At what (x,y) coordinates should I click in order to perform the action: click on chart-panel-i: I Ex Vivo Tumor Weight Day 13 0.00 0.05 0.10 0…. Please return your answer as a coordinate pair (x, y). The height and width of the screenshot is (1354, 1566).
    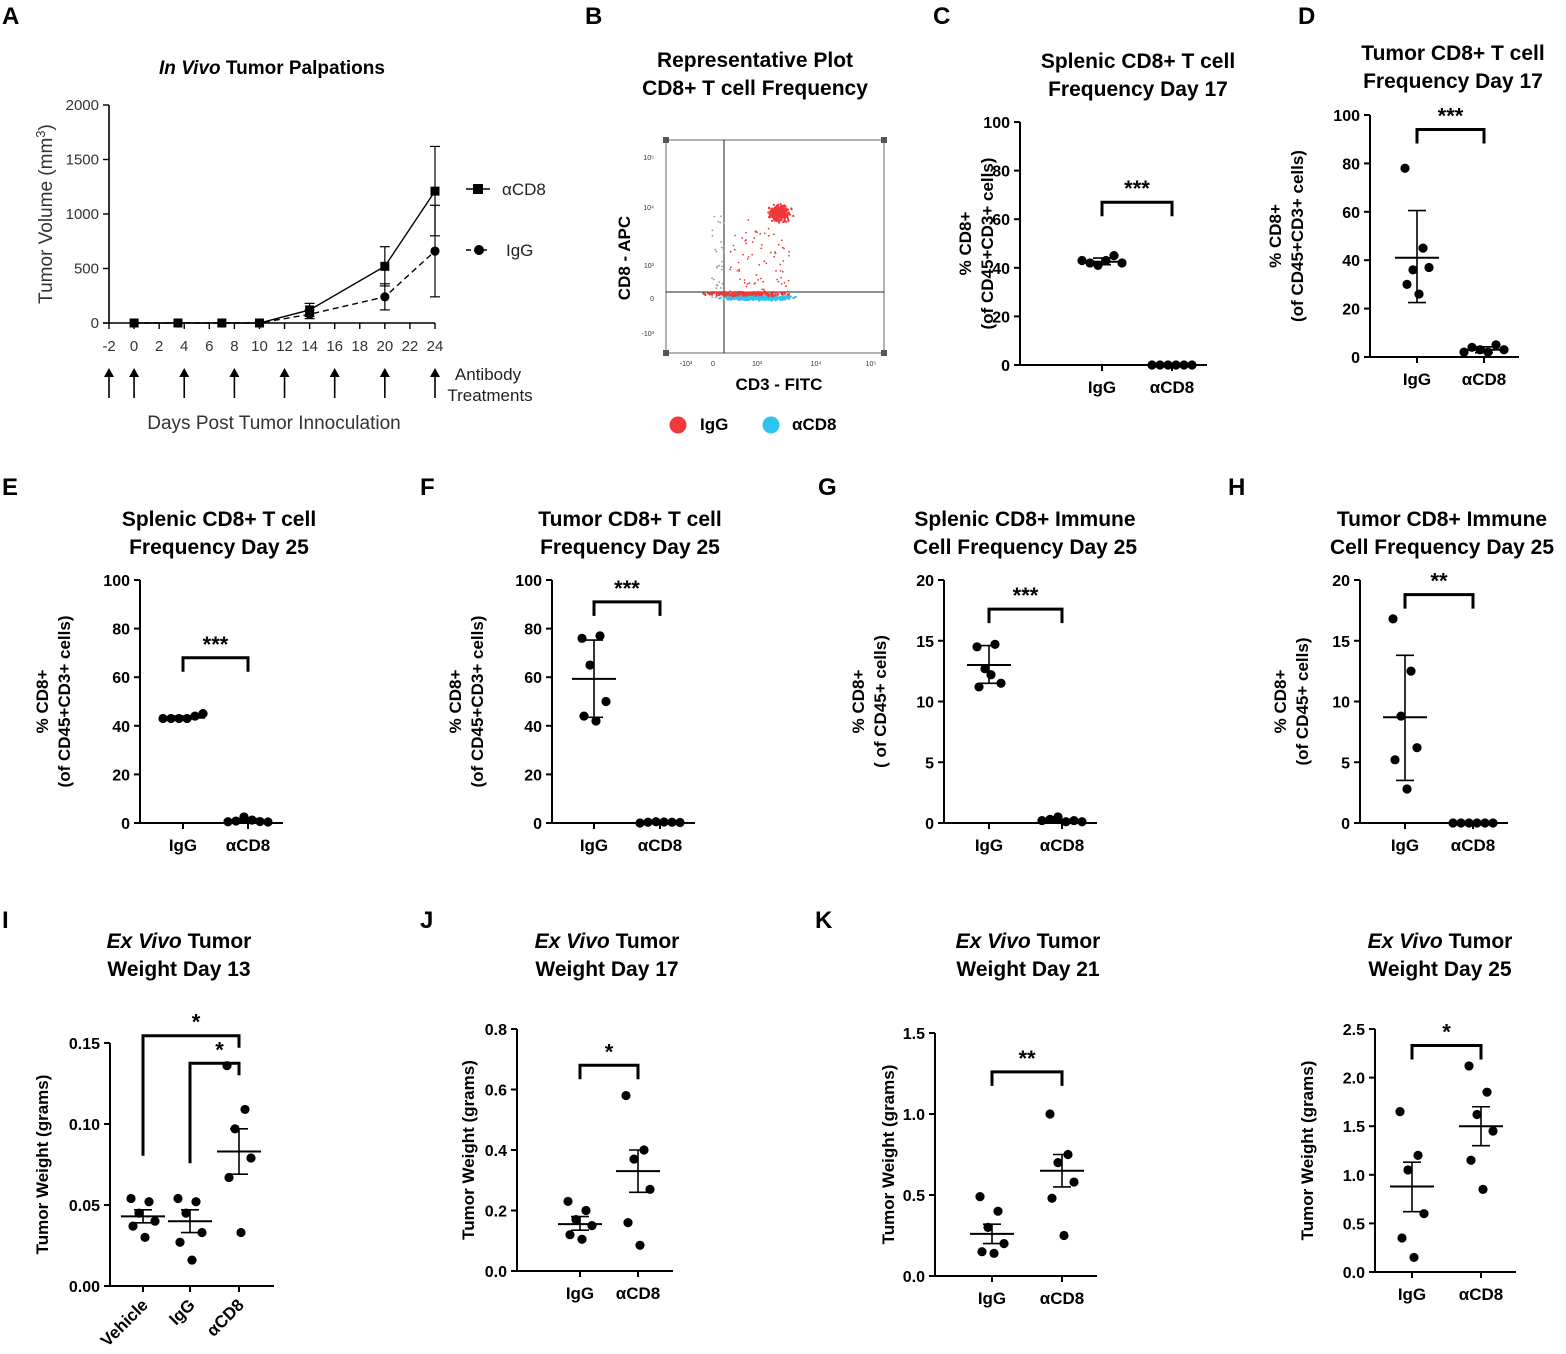
    Looking at the image, I should click on (138, 1128).